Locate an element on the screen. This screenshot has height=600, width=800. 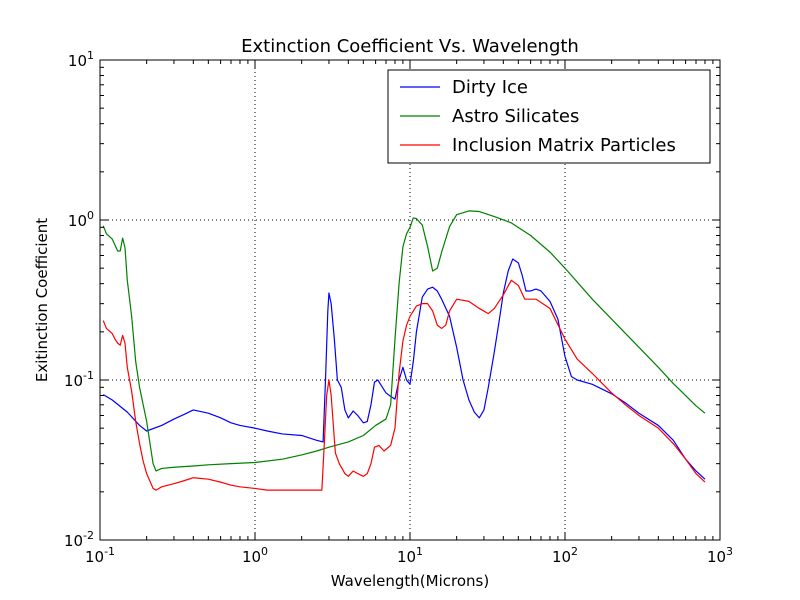
x-axis-label: Wavelength(Microns) is located at coordinates (410, 581).